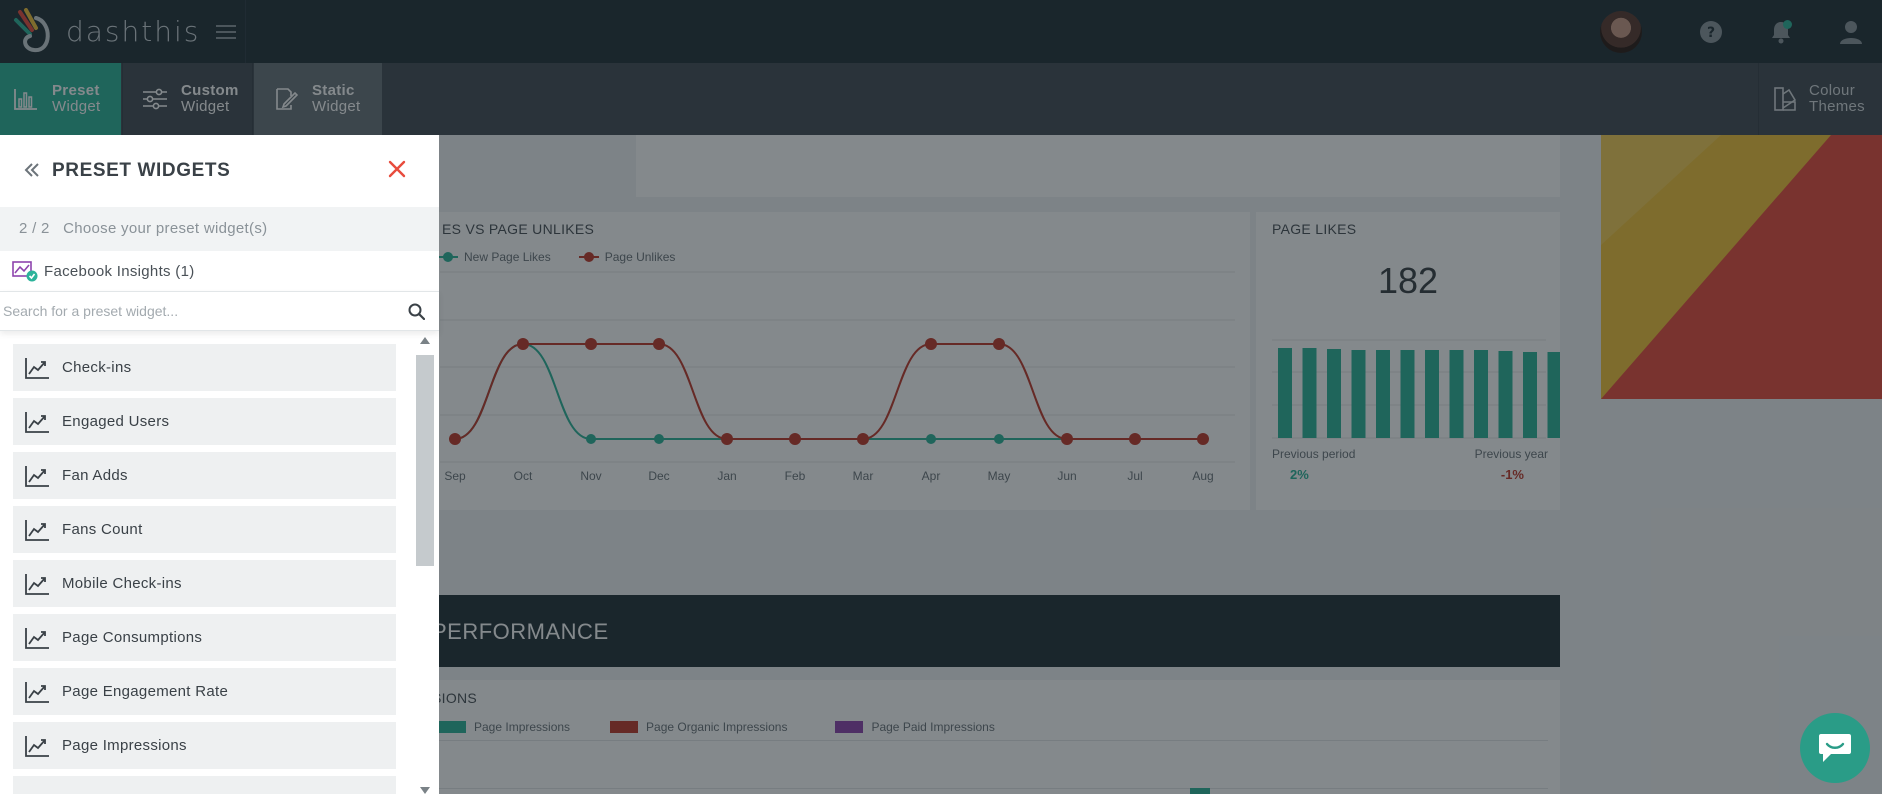 The height and width of the screenshot is (794, 1882). I want to click on preset-widget-button: Preset Widget, so click(60, 99).